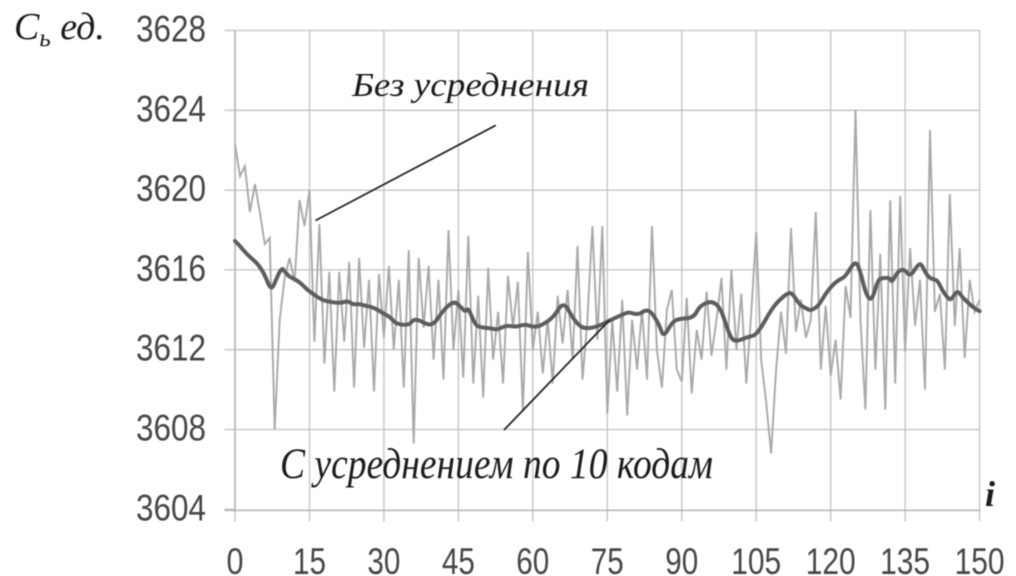  I want to click on svg-text: 45, so click(458, 558).